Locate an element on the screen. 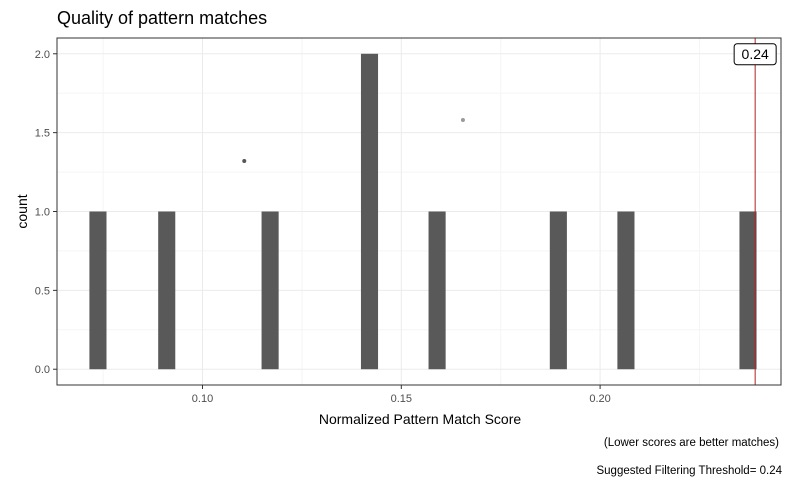 This screenshot has height=482, width=792. y-tick-label: 2.0 is located at coordinates (42, 55).